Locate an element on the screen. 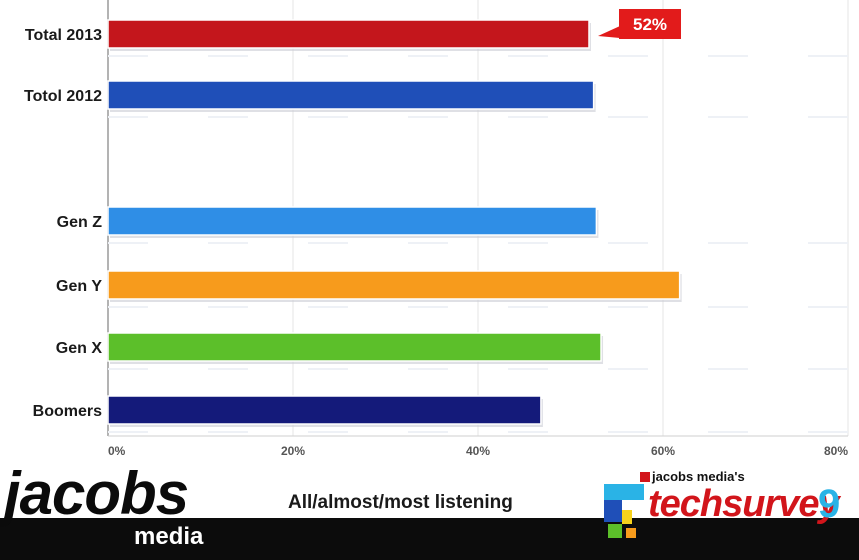 The height and width of the screenshot is (560, 859). x-tick-label: 60% is located at coordinates (663, 451).